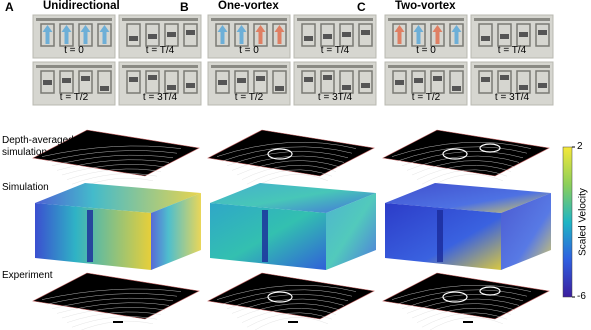 The width and height of the screenshot is (591, 330). What do you see at coordinates (9, 7) in the screenshot?
I see `panel-letter: A` at bounding box center [9, 7].